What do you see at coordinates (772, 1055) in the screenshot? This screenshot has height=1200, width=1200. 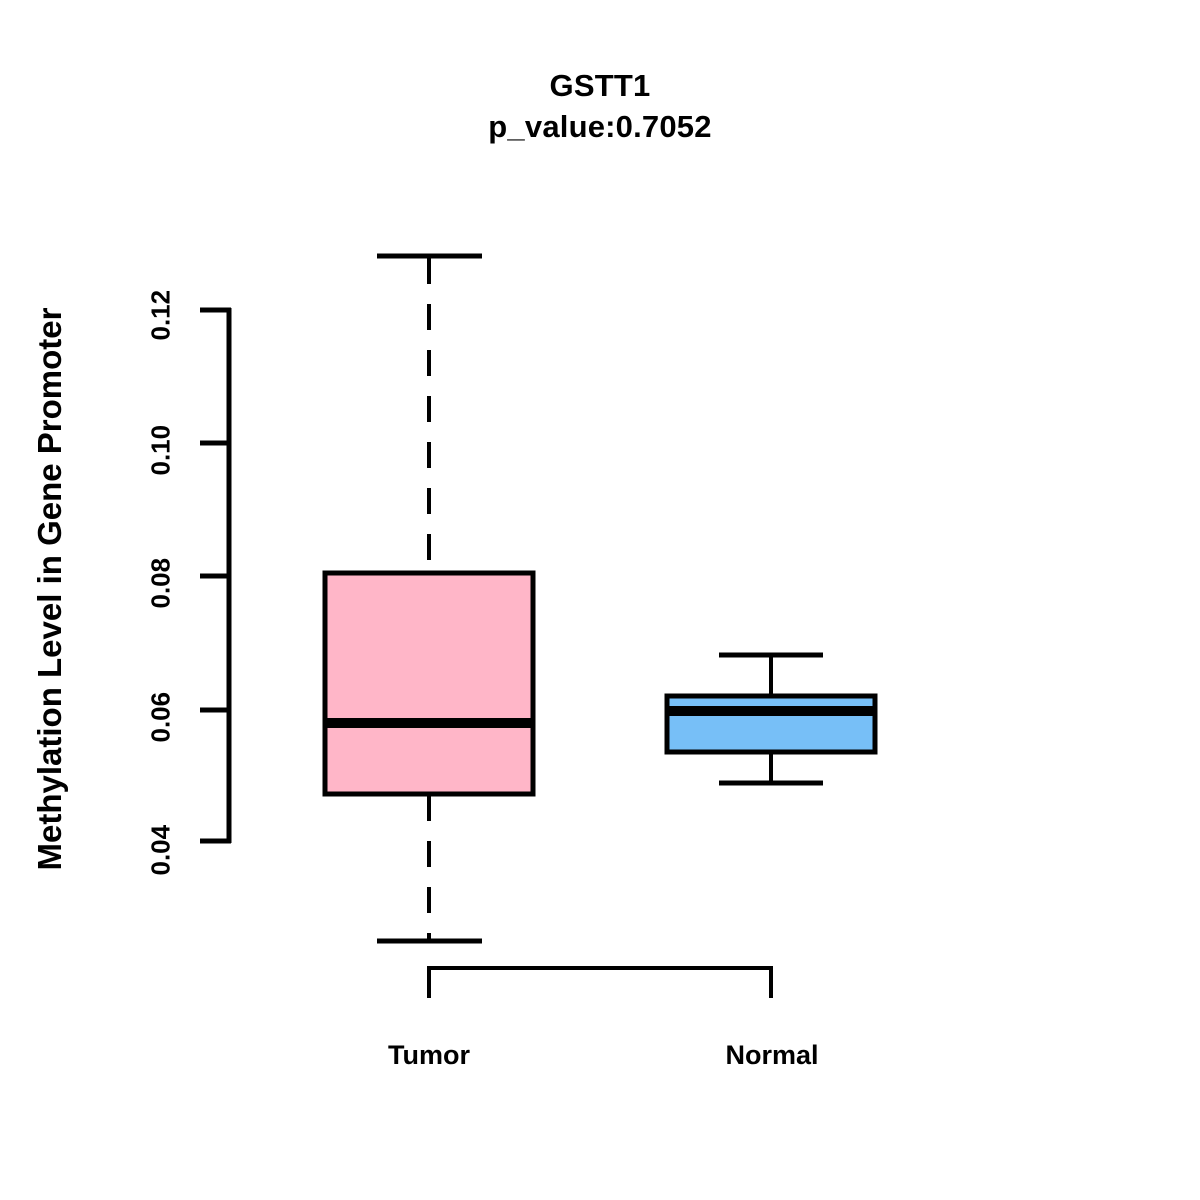 I see `x-tick-label-normal: Normal` at bounding box center [772, 1055].